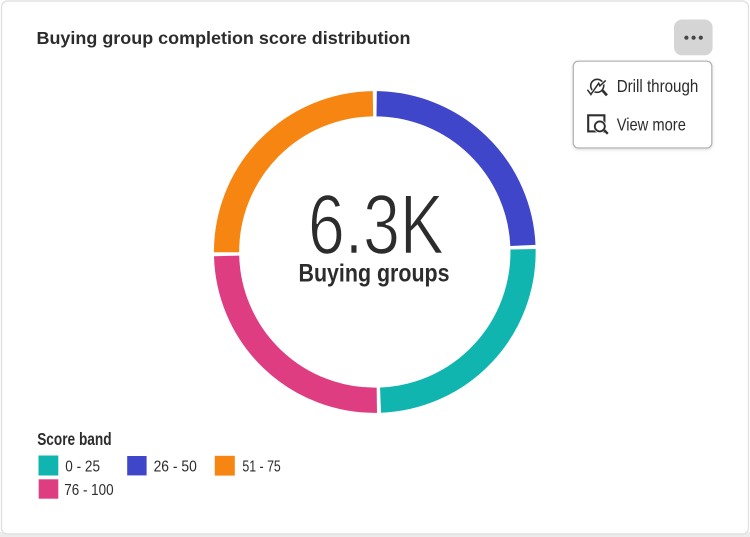  Describe the element at coordinates (651, 124) in the screenshot. I see `svg-text: View more` at that location.